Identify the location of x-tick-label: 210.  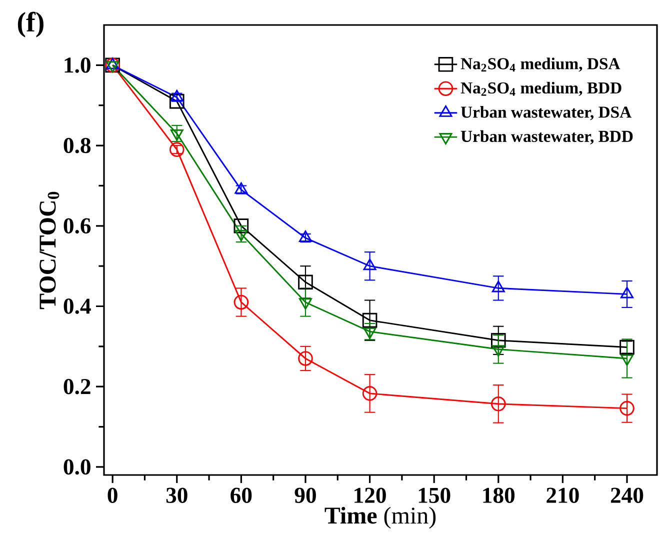
(562, 496).